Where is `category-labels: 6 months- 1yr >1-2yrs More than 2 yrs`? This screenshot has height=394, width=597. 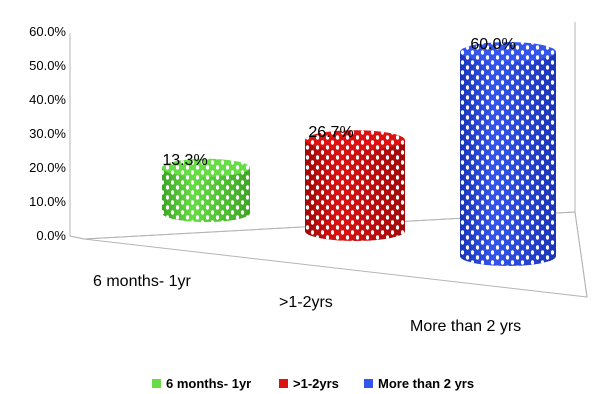 category-labels: 6 months- 1yr >1-2yrs More than 2 yrs is located at coordinates (307, 304).